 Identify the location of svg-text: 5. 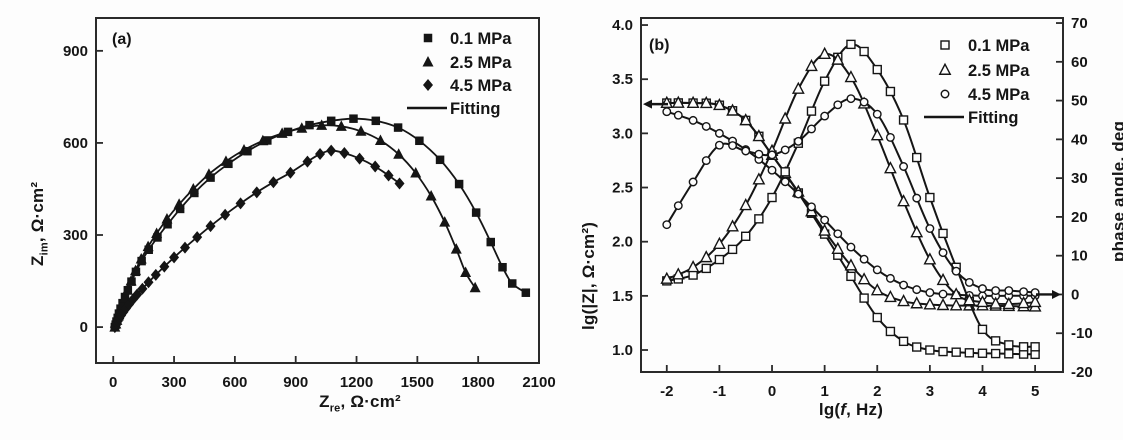
(1035, 391).